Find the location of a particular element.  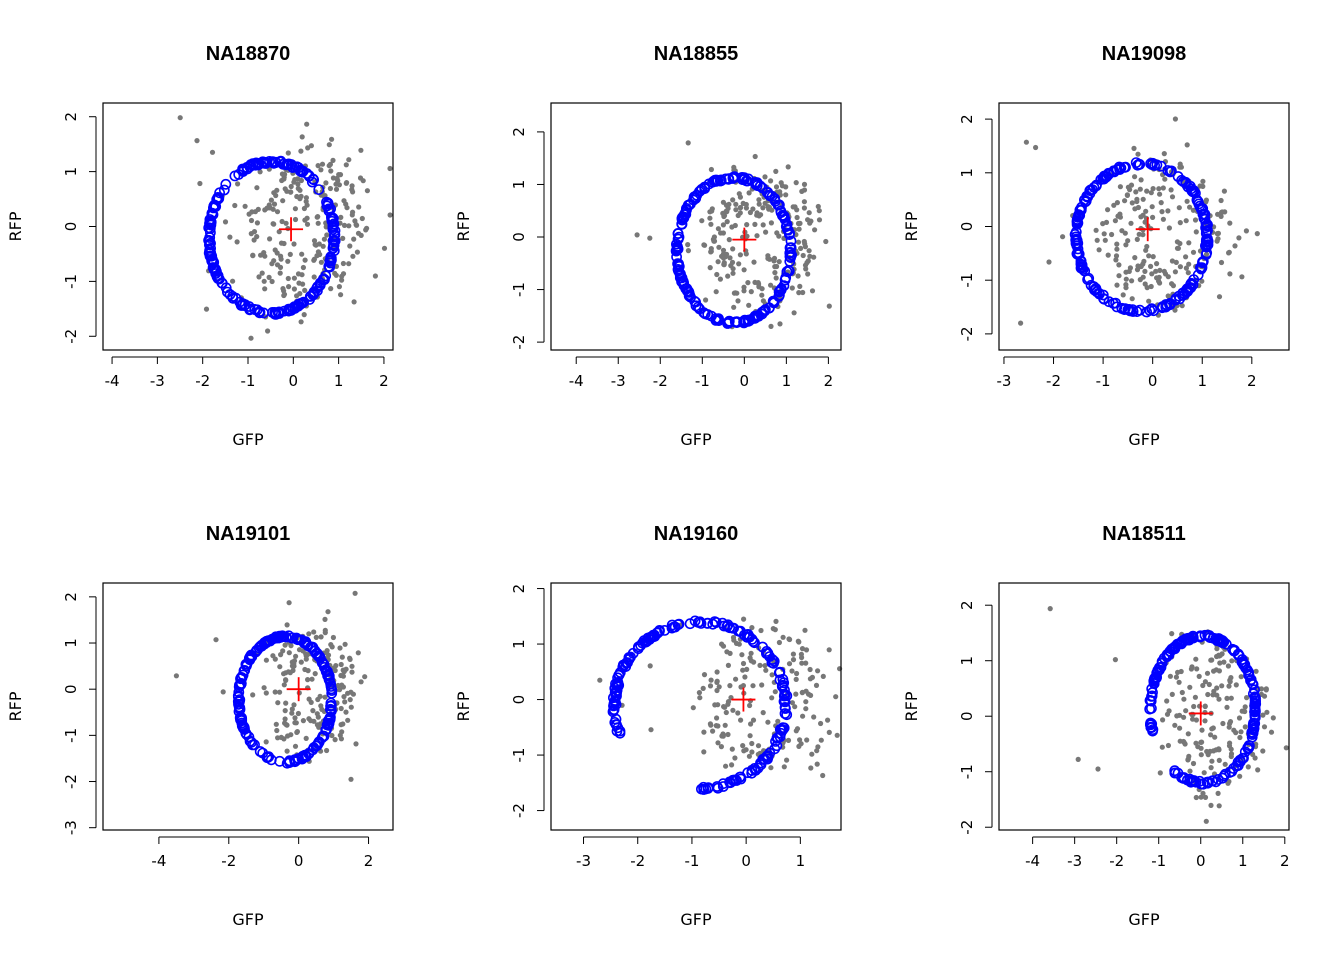

y-axis-label: RFP is located at coordinates (463, 706).